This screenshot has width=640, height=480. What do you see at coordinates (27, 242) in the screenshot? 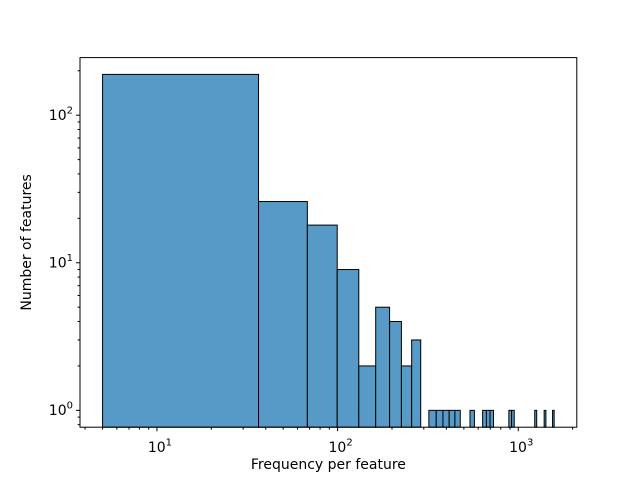
I see `y-axis-label: Number of features` at bounding box center [27, 242].